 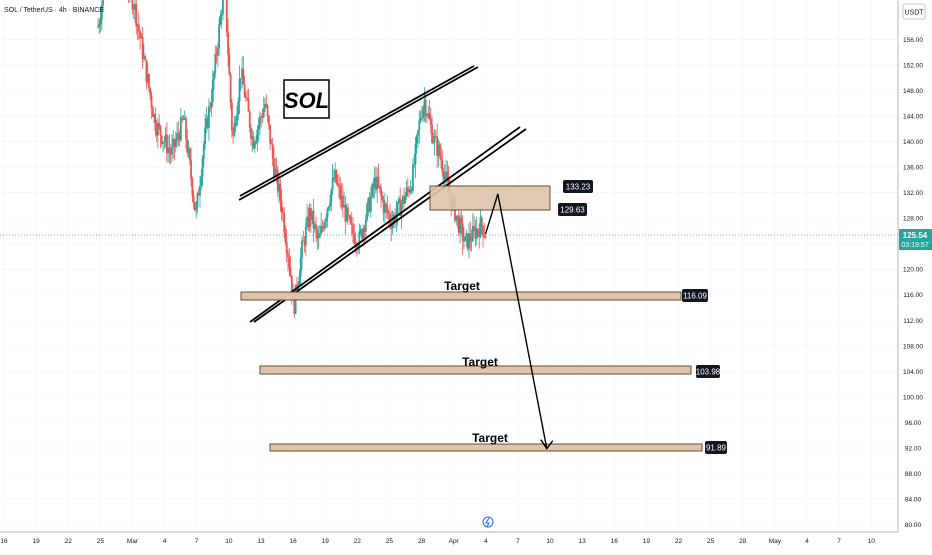 I want to click on projection-path, so click(x=519, y=321).